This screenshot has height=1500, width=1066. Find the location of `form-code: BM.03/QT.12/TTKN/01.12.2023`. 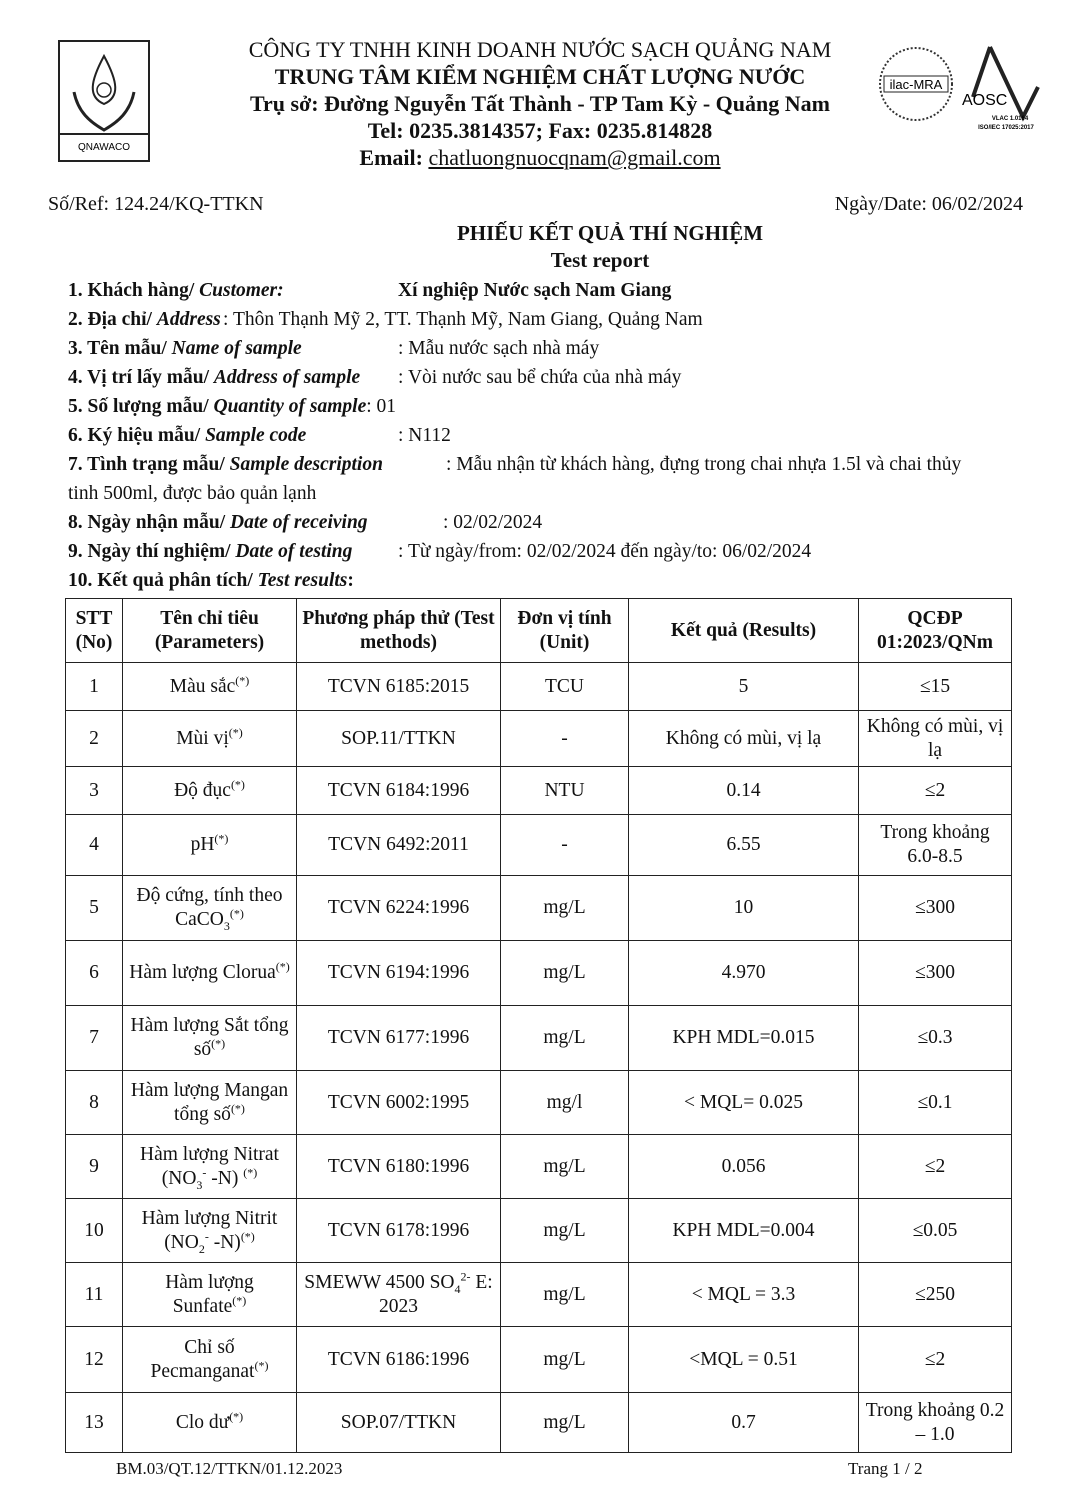

form-code: BM.03/QT.12/TTKN/01.12.2023 is located at coordinates (229, 1468).